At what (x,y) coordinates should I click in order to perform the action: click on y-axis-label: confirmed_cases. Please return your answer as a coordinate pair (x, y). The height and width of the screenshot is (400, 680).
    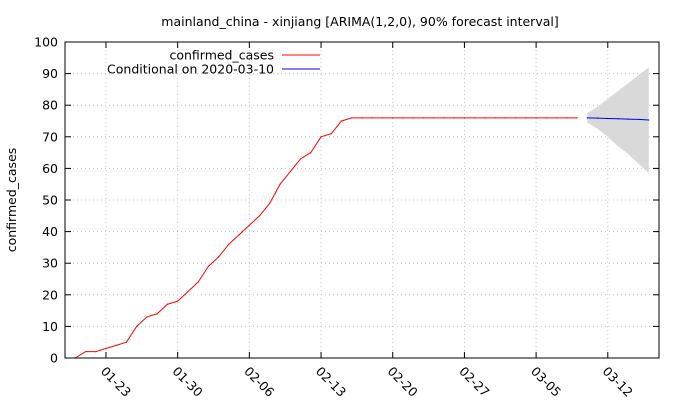
    Looking at the image, I should click on (11, 200).